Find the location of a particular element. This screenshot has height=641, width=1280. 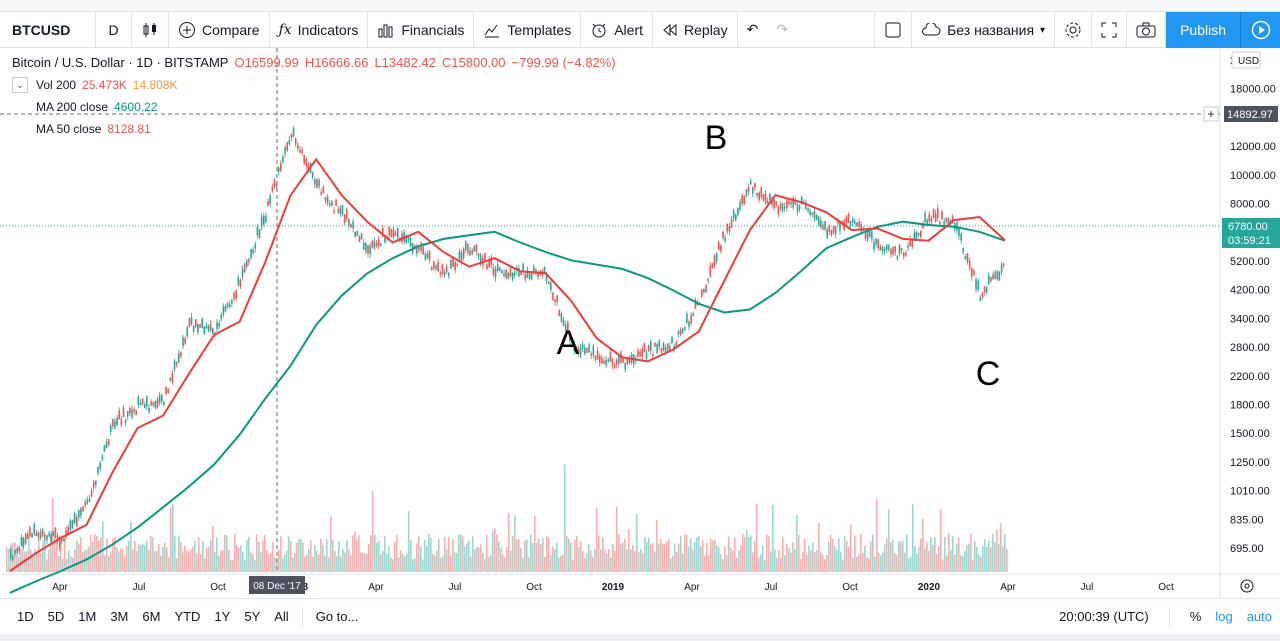

replay-button: Replay is located at coordinates (695, 29).